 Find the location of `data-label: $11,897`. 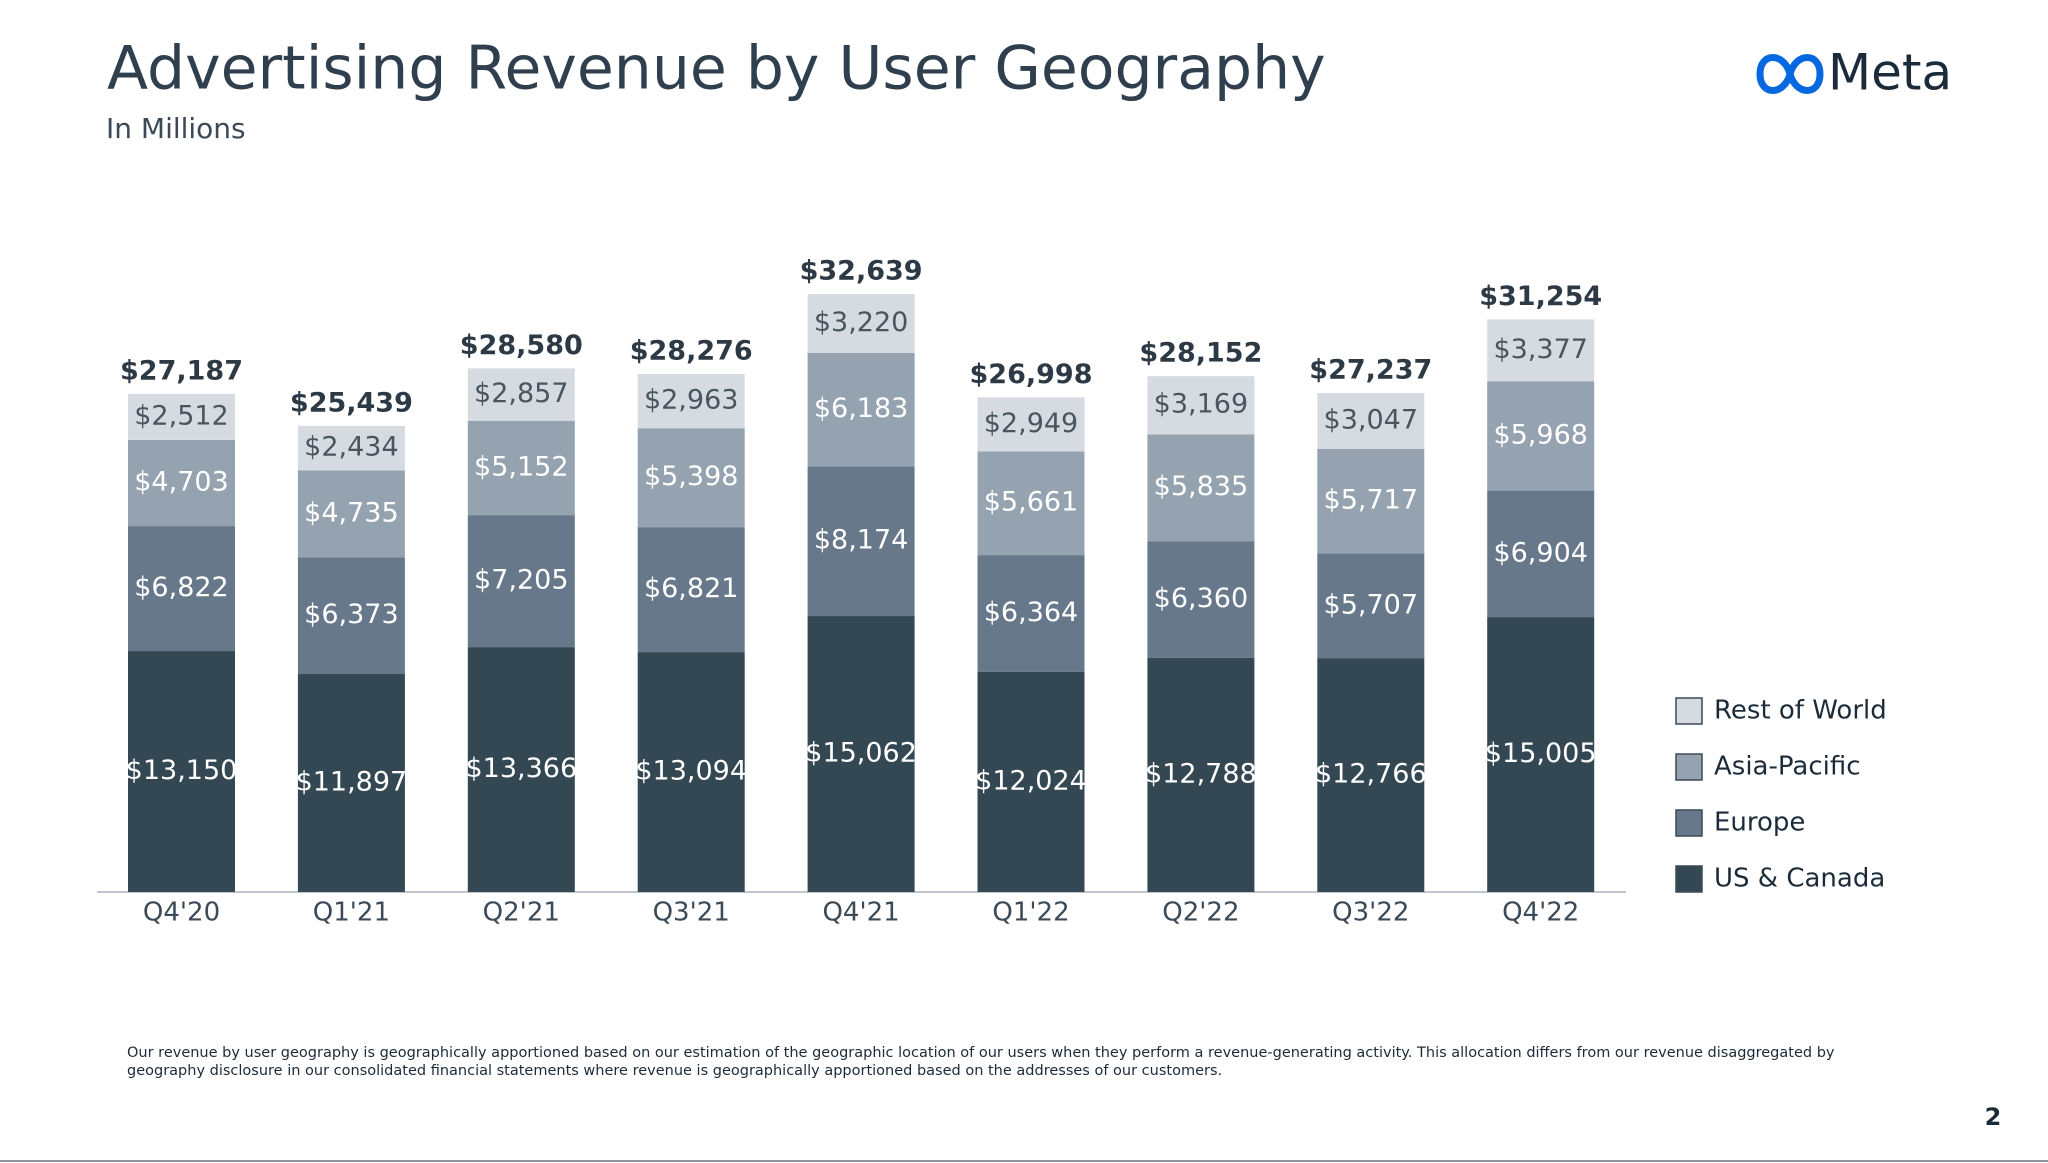

data-label: $11,897 is located at coordinates (352, 782).